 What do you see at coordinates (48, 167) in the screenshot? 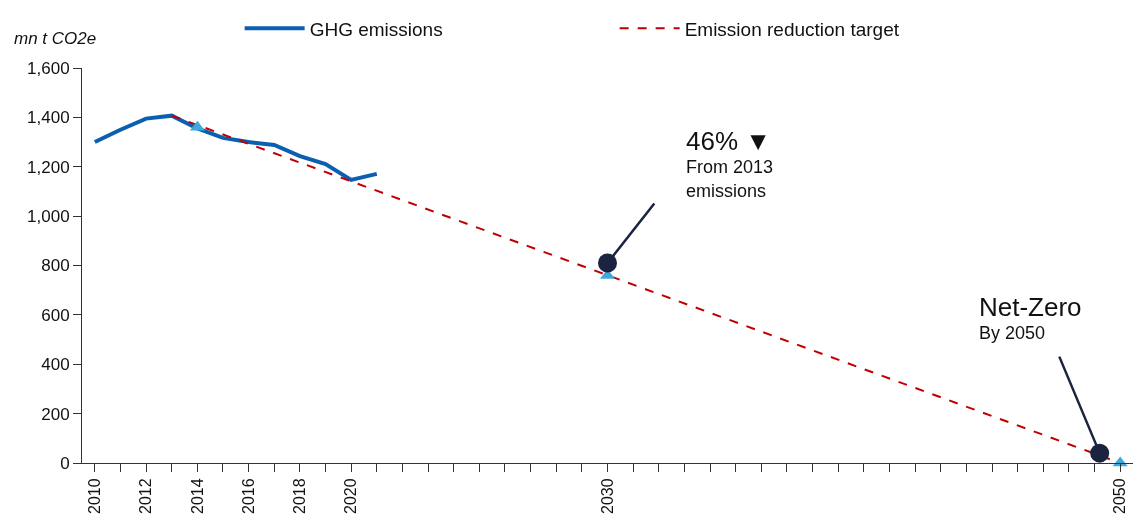
I see `y-tick-label: 1,200` at bounding box center [48, 167].